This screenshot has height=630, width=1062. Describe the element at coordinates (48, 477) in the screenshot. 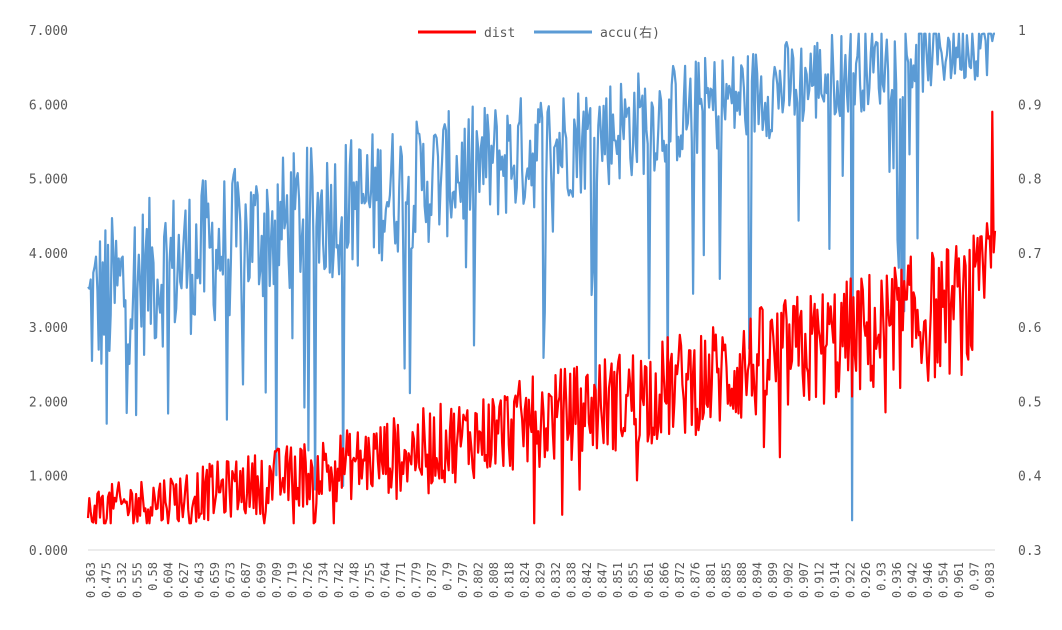

I see `y-left-tick-label: 1.000` at that location.